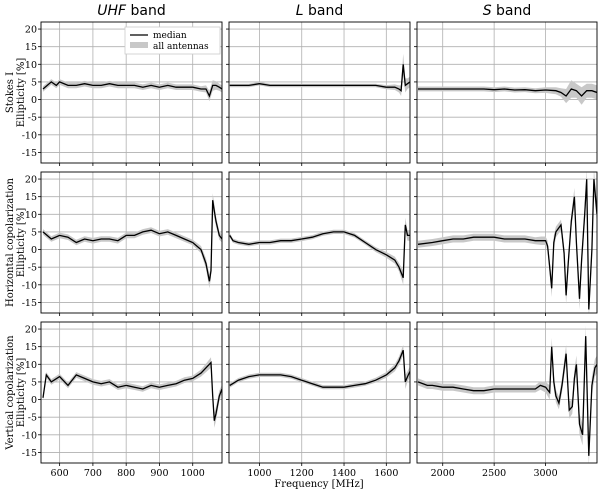  What do you see at coordinates (318, 484) in the screenshot?
I see `x-axis-label: Frequency [MHz]` at bounding box center [318, 484].